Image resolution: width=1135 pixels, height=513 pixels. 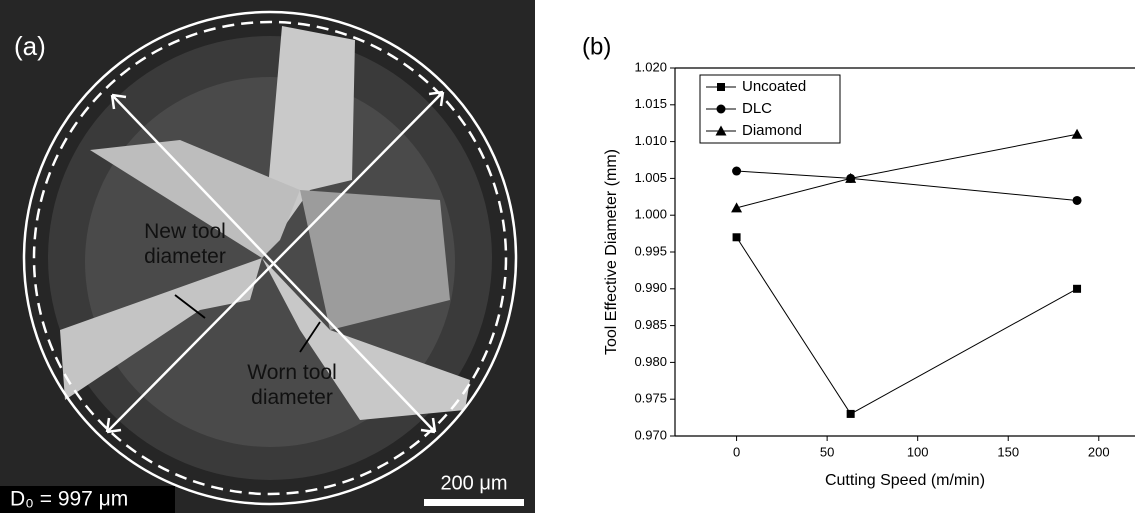 What do you see at coordinates (1008, 451) in the screenshot?
I see `x-tick-label: 150` at bounding box center [1008, 451].